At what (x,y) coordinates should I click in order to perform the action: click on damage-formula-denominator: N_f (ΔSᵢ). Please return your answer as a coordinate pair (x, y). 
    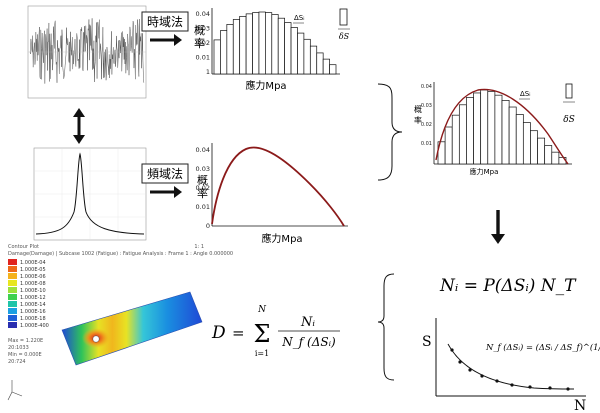
    Looking at the image, I should click on (308, 342).